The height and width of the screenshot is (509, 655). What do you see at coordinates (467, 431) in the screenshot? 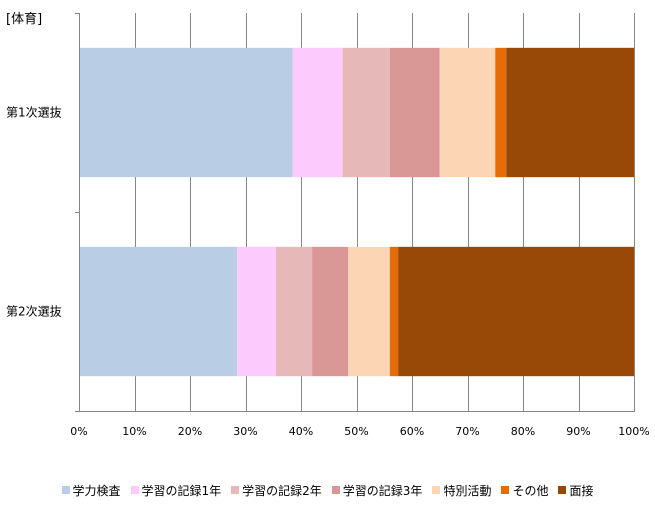
I see `x-tick-label: 70%` at bounding box center [467, 431].